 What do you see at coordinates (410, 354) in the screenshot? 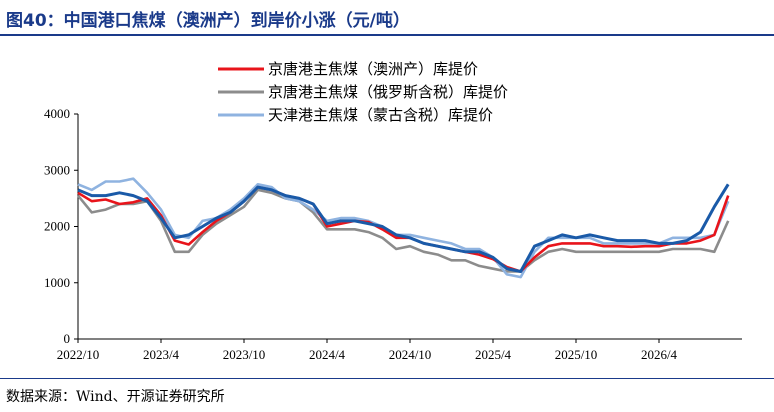
I see `x-tick-label: 2024/10` at bounding box center [410, 354].